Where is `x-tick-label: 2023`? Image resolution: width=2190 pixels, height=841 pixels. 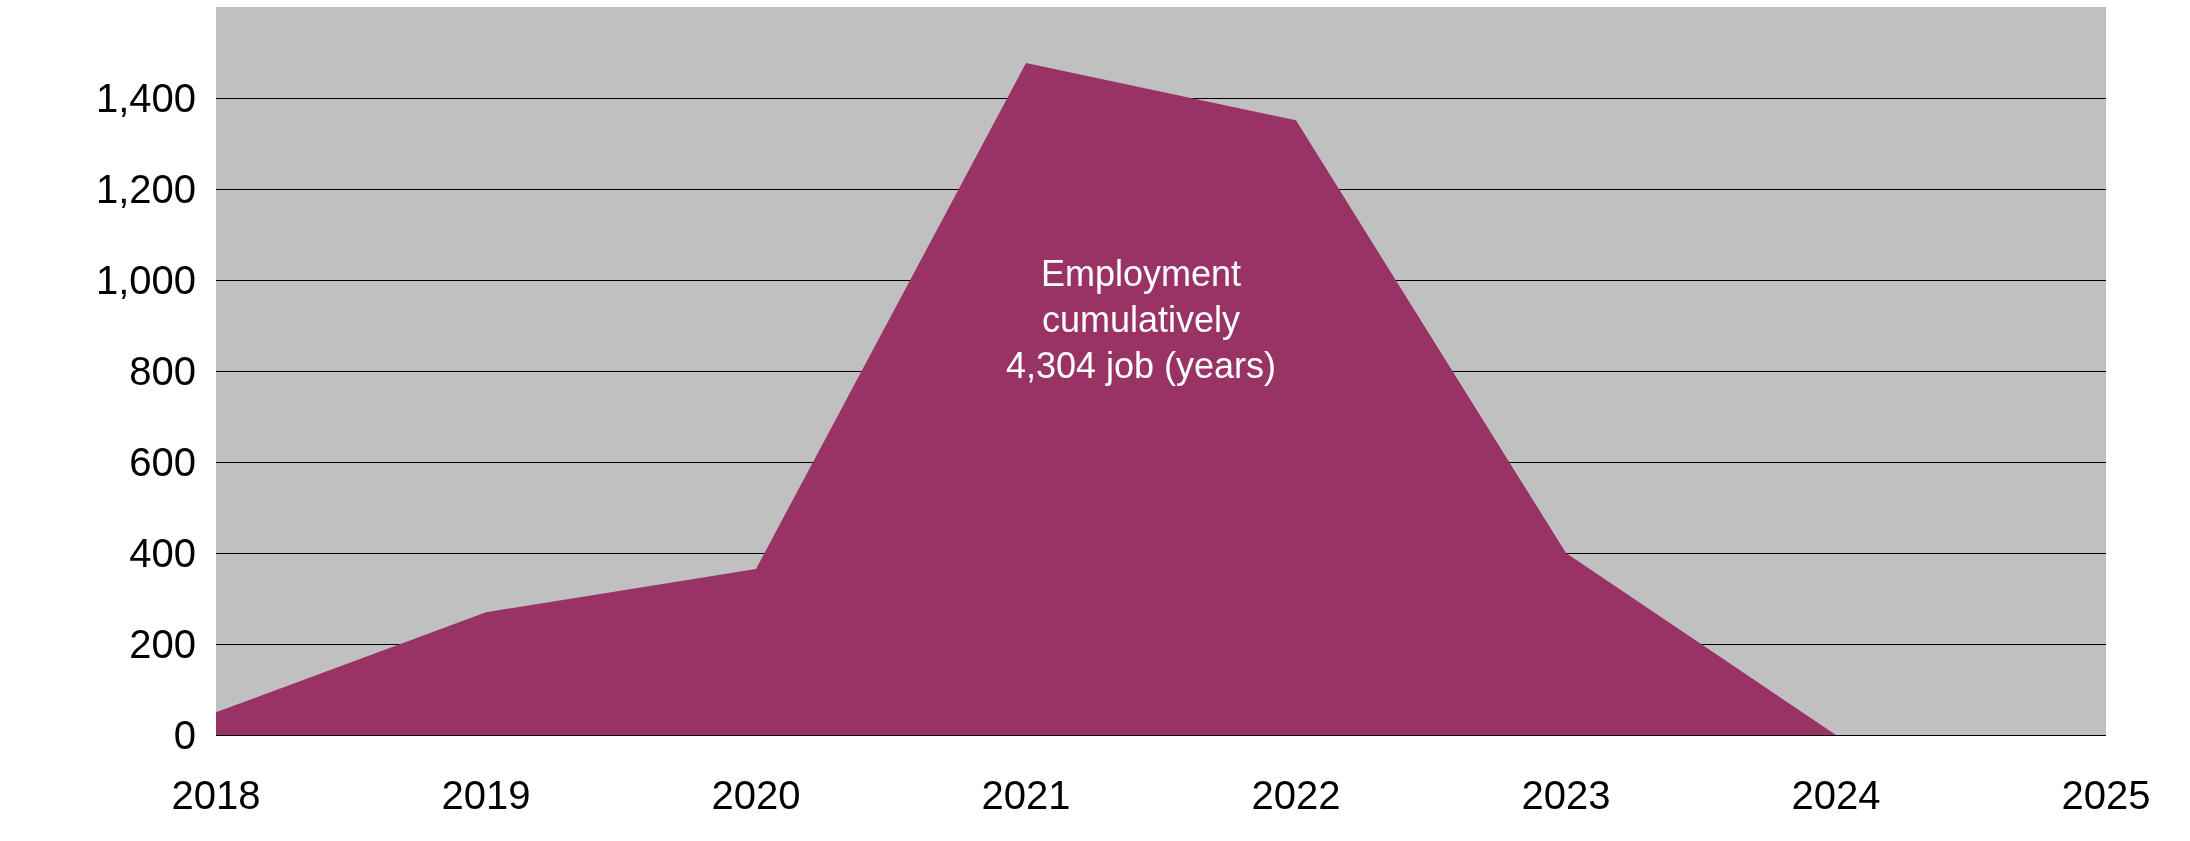
x-tick-label: 2023 is located at coordinates (1566, 795).